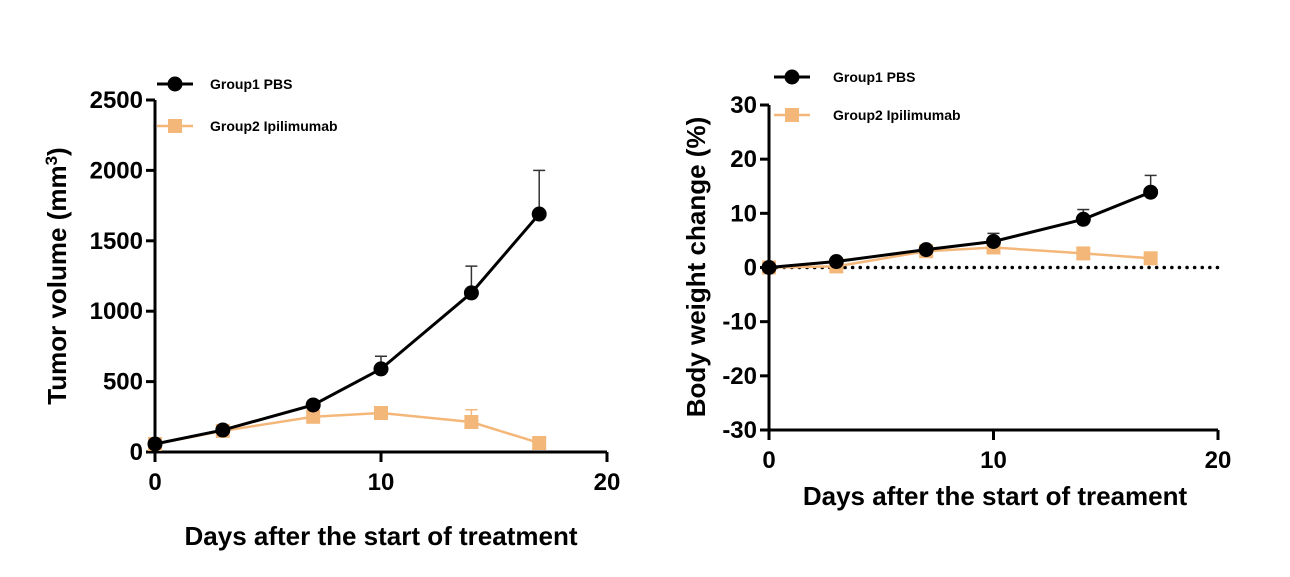 The image size is (1290, 577). What do you see at coordinates (116, 241) in the screenshot?
I see `y-tick-label: 1500` at bounding box center [116, 241].